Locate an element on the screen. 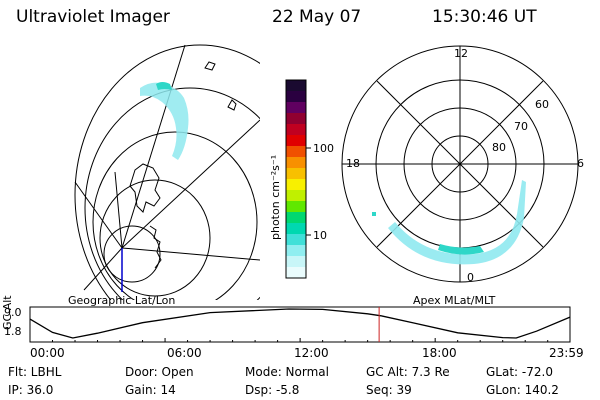 This screenshot has height=400, width=600. status-seq: Seq: 39 is located at coordinates (389, 390).